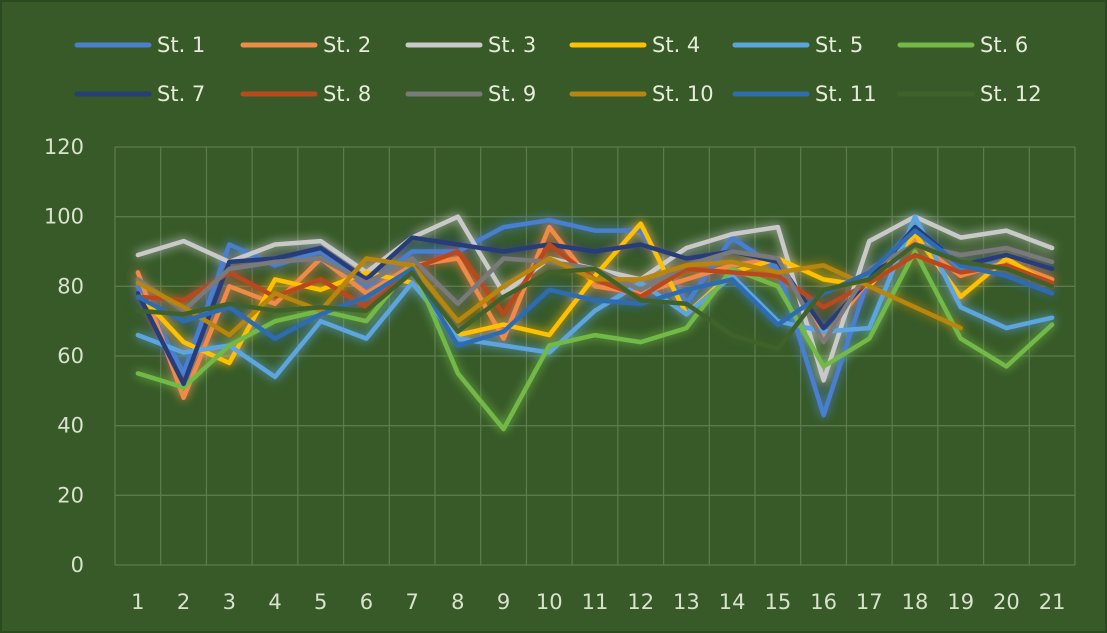 The height and width of the screenshot is (633, 1107). I want to click on y-axis-ticks: 0 20 40 60 80 100 120, so click(64, 356).